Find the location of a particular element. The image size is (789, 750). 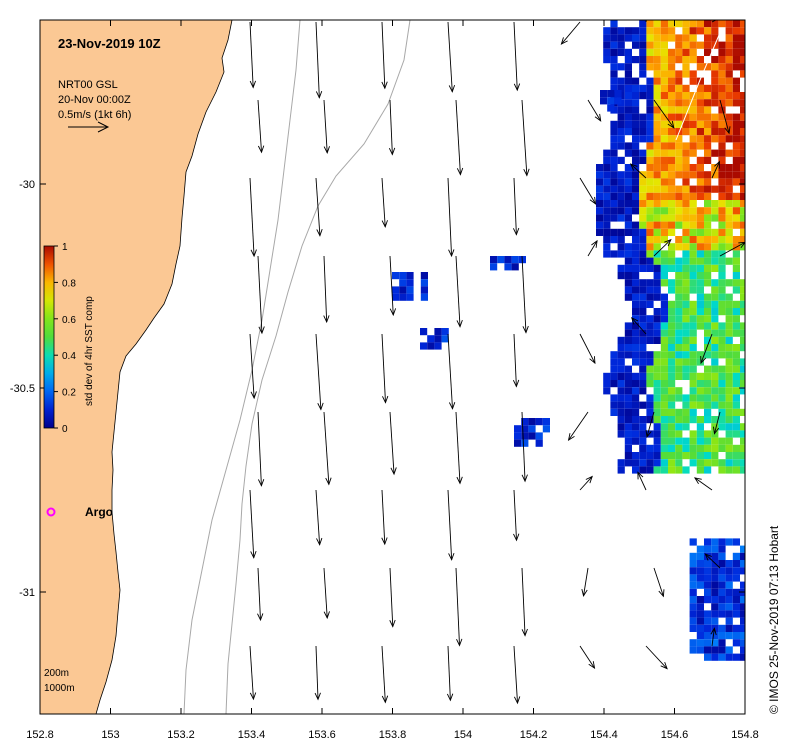

x-tick-label: 153 is located at coordinates (110, 735).